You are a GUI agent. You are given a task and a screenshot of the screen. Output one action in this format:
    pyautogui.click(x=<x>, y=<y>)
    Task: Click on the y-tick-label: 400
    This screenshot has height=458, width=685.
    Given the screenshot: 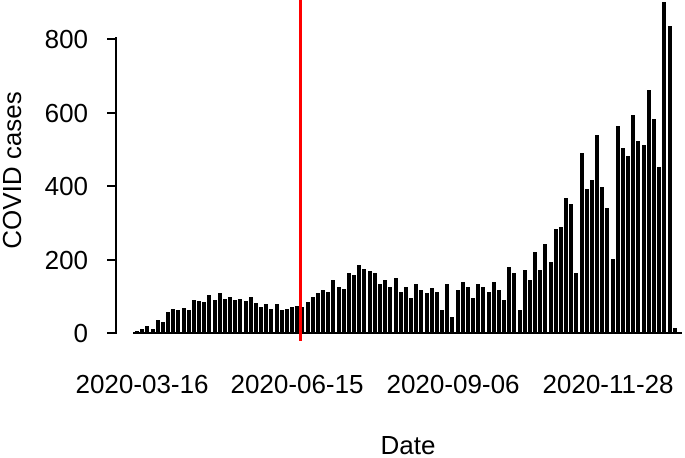 What is the action you would take?
    pyautogui.click(x=66, y=186)
    